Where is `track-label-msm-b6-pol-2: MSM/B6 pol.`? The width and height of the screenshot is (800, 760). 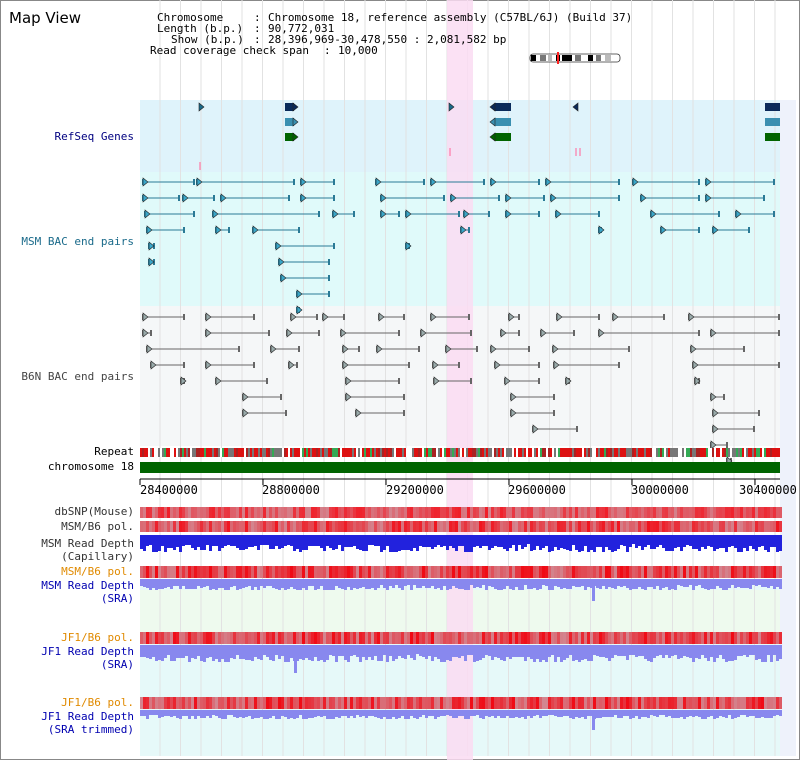
track-label-msm-b6-pol-2: MSM/B6 pol. is located at coordinates (97, 571).